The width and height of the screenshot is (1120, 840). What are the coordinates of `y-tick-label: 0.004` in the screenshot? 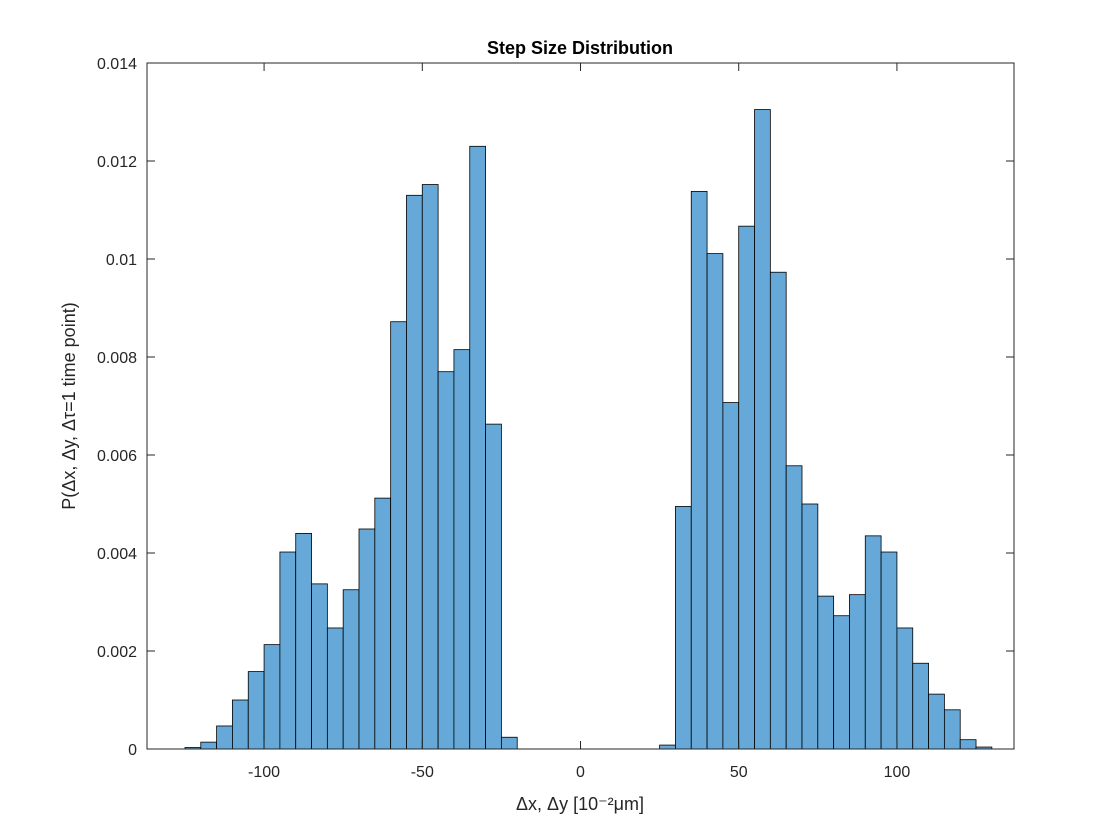 It's located at (117, 554).